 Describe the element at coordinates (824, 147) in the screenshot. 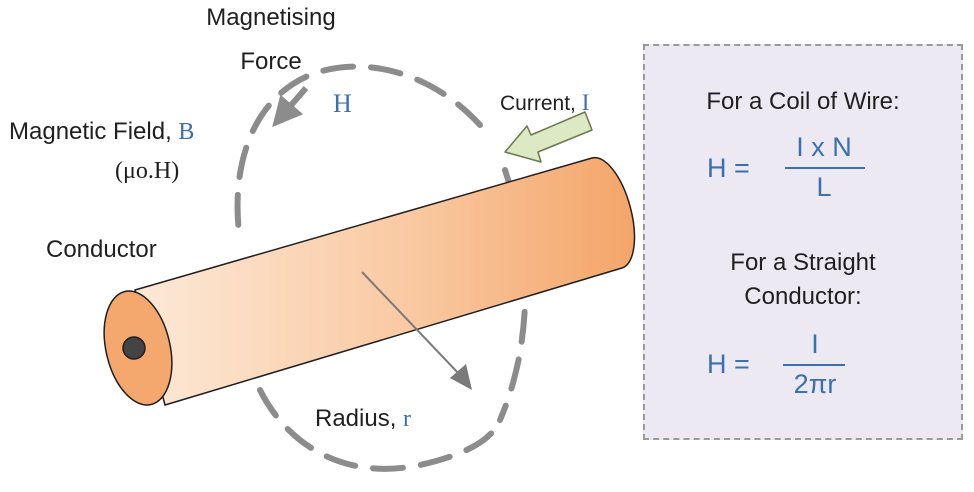

I see `coil-formula-numerator: I x N` at that location.